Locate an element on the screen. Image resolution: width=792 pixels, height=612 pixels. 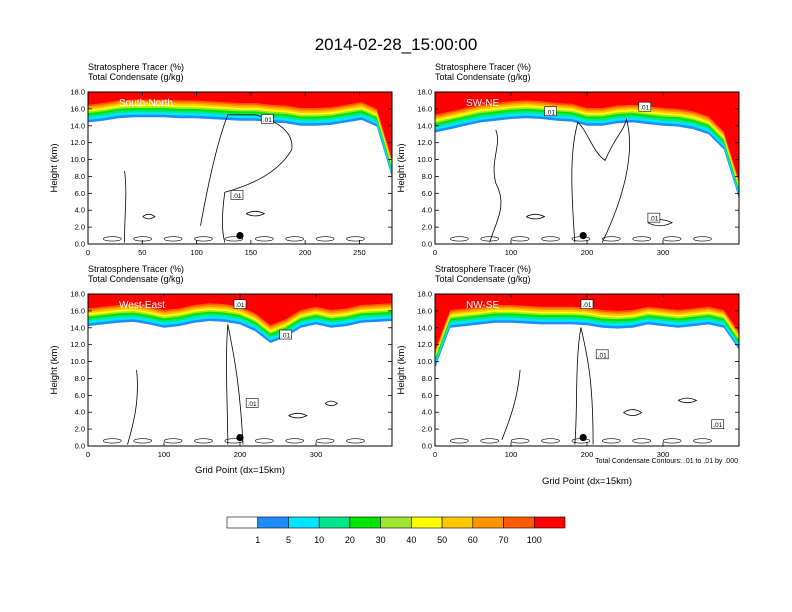
cross-section-direction: NW-SE is located at coordinates (482, 305).